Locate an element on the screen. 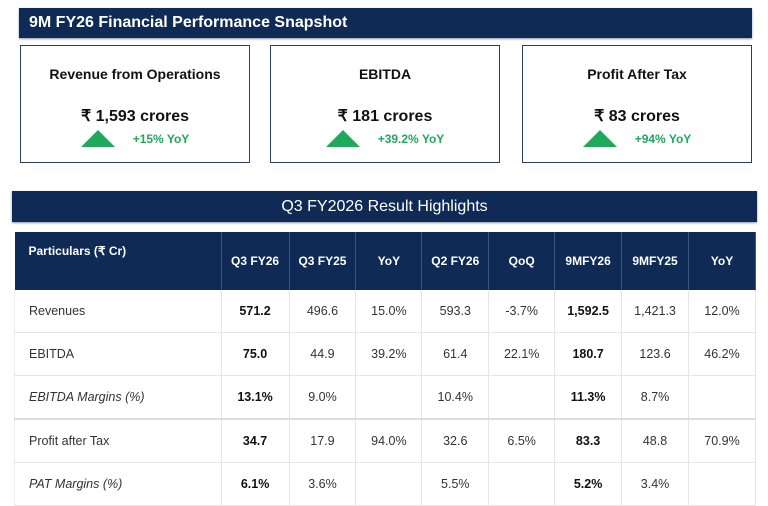 The width and height of the screenshot is (768, 506). table-cell: 12.0% is located at coordinates (722, 311).